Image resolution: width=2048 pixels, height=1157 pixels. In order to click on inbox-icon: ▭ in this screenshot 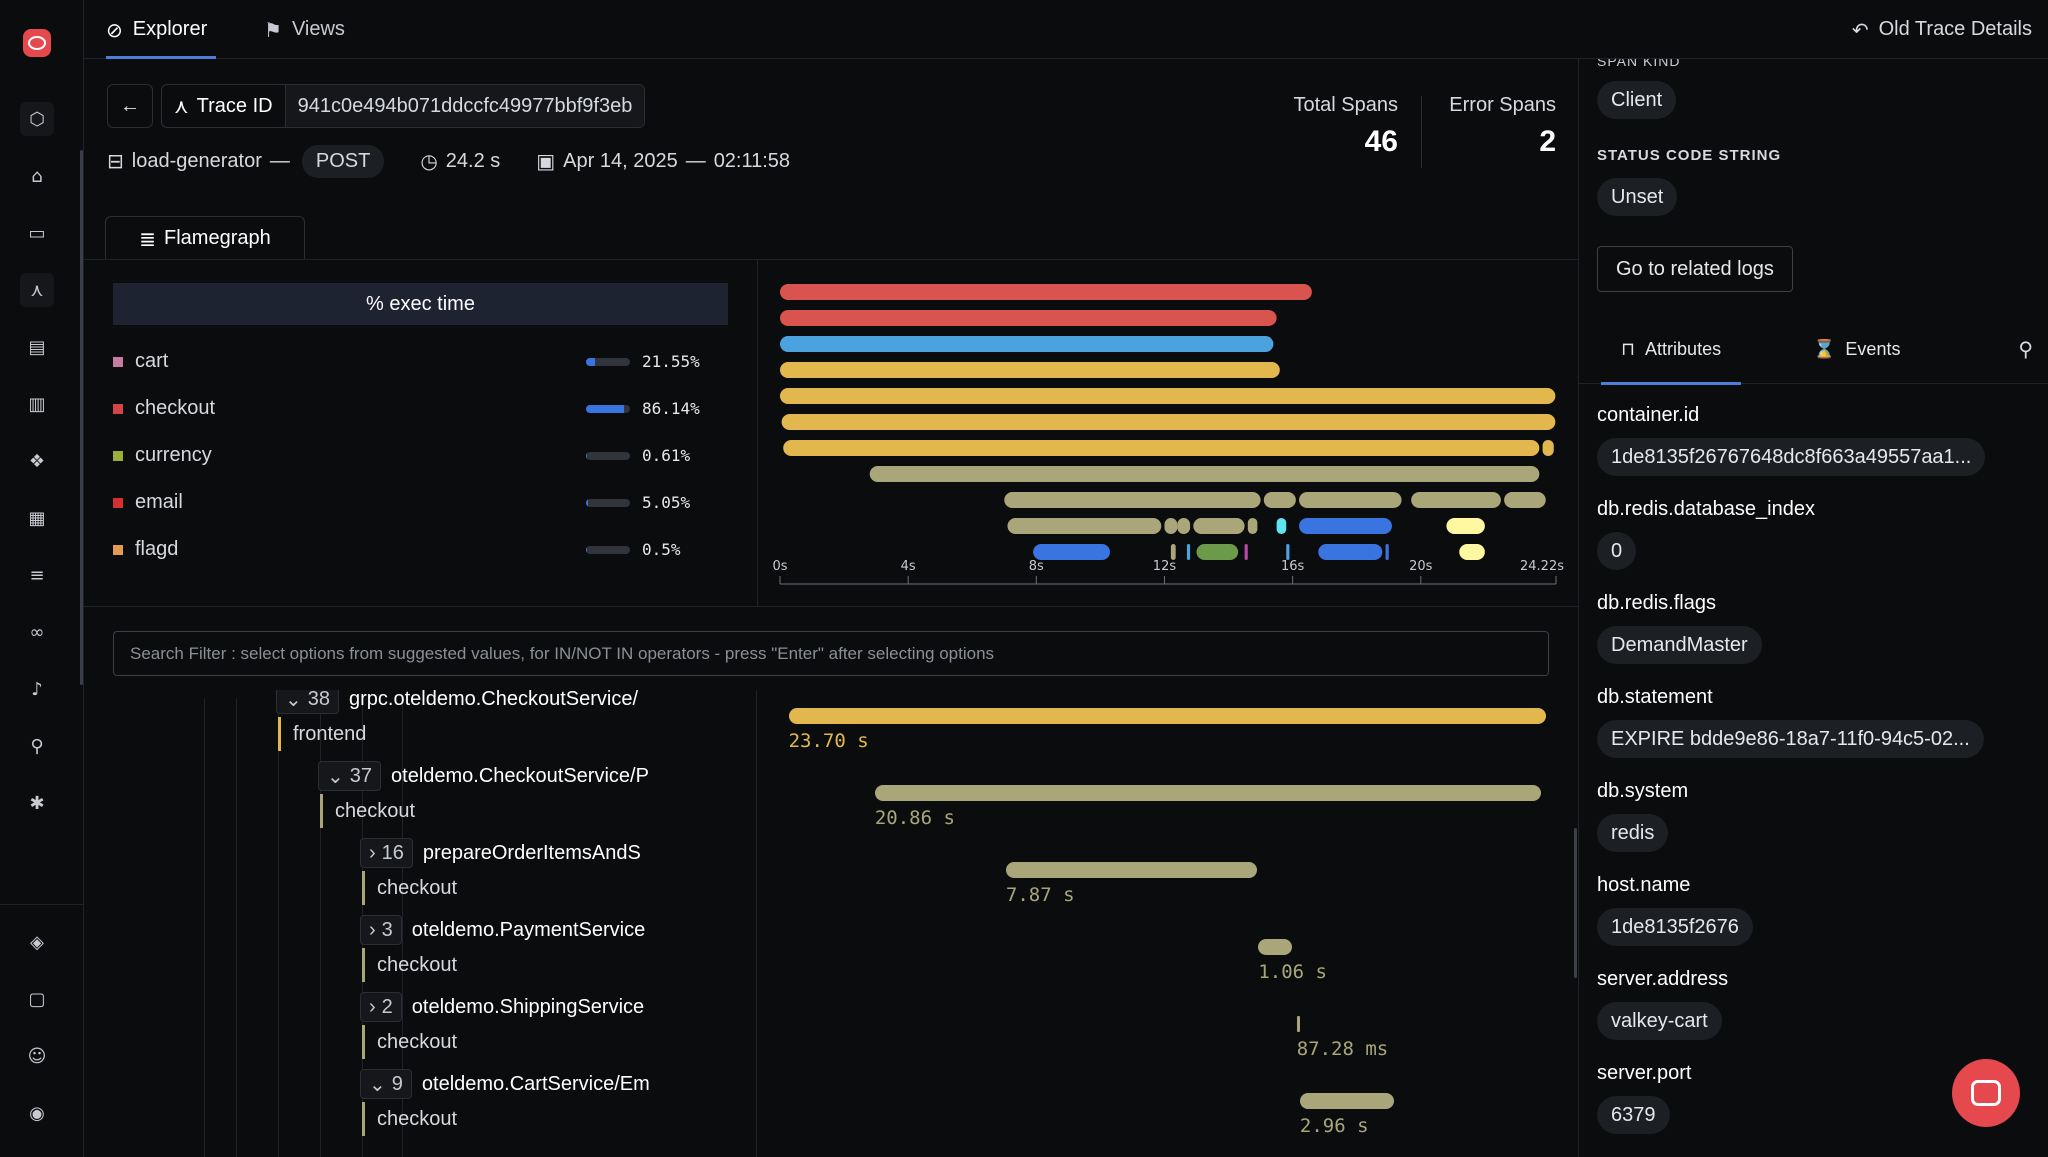, I will do `click(37, 233)`.